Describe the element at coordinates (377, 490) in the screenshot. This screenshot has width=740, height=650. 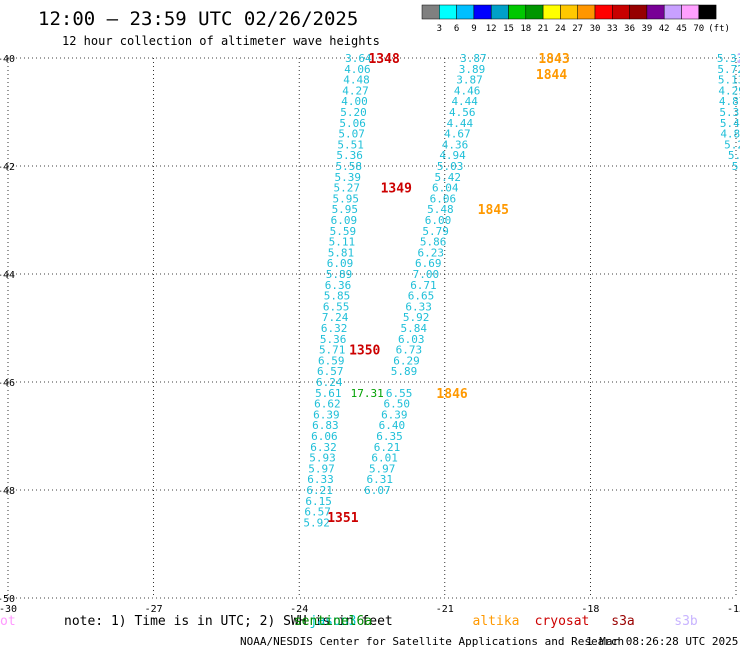
I see `wave-height-value: 6.07` at that location.